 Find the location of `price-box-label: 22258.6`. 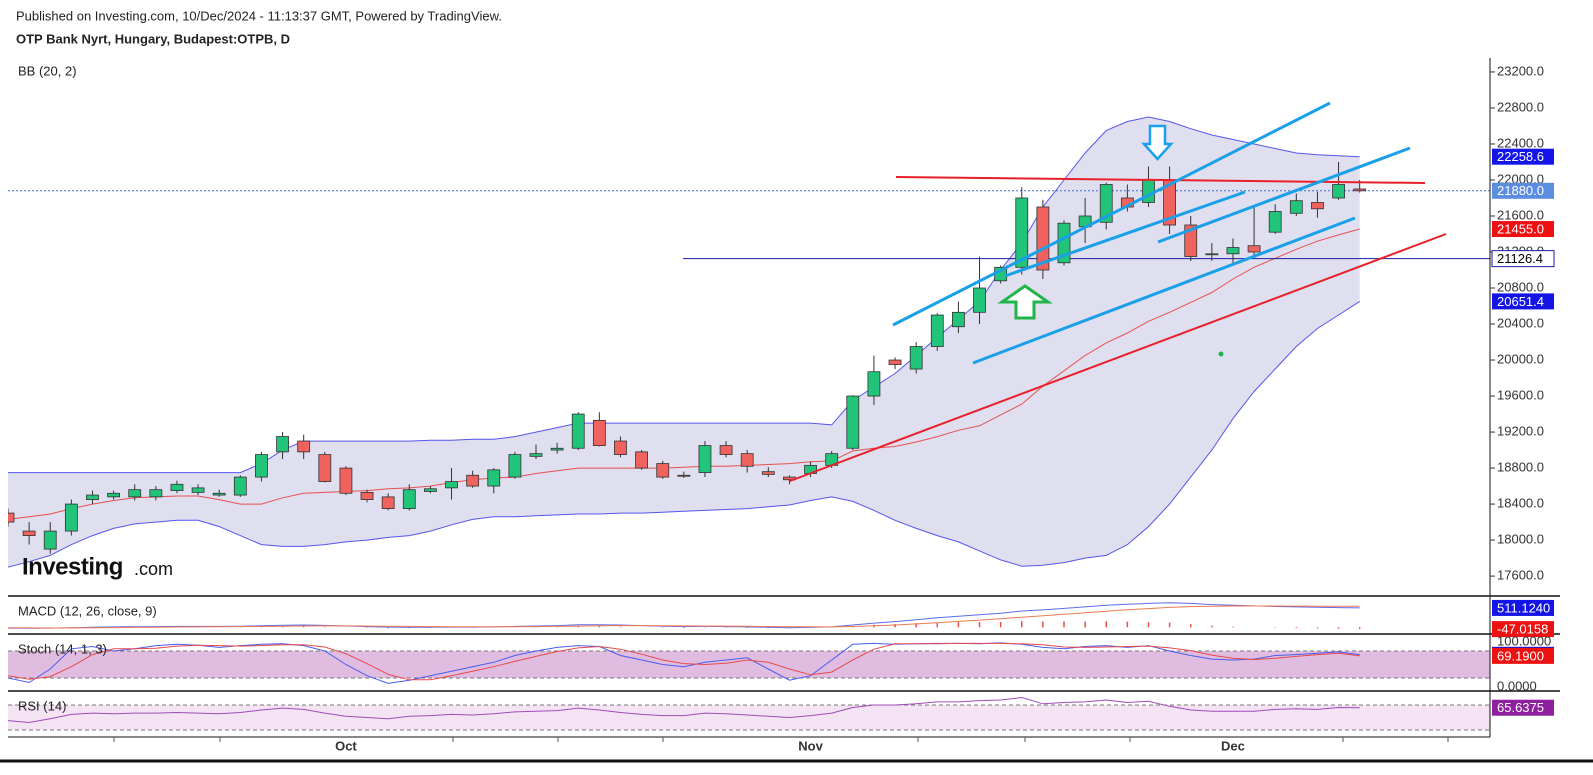

price-box-label: 22258.6 is located at coordinates (1520, 156).